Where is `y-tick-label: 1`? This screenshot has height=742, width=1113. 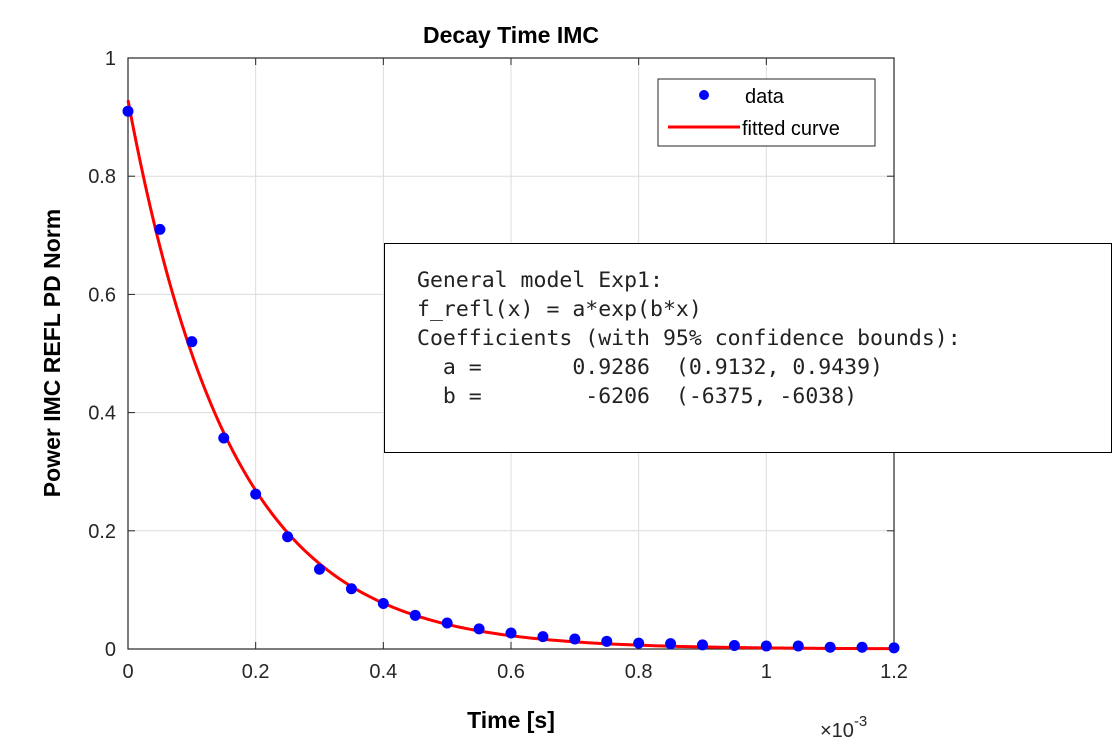 y-tick-label: 1 is located at coordinates (110, 59).